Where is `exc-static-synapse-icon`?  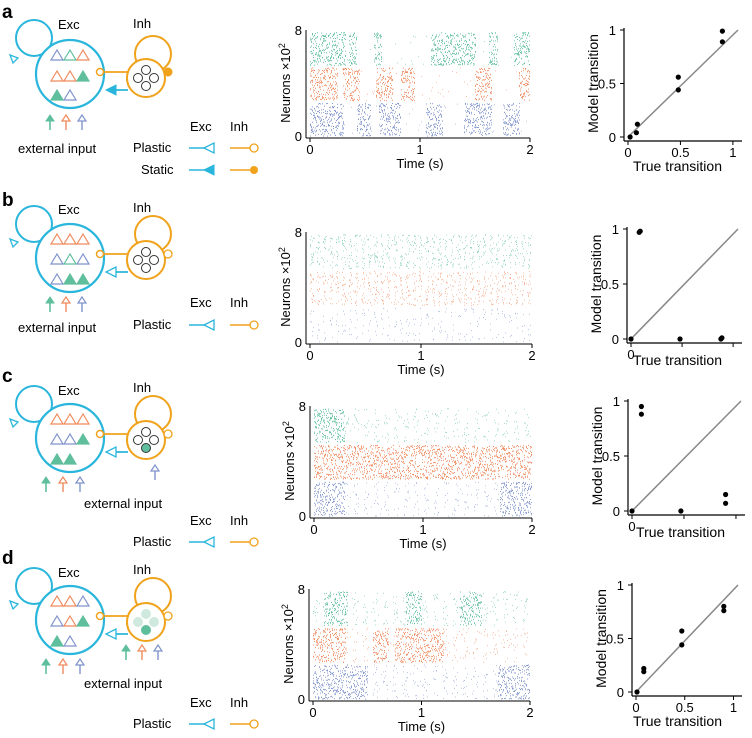
exc-static-synapse-icon is located at coordinates (110, 90).